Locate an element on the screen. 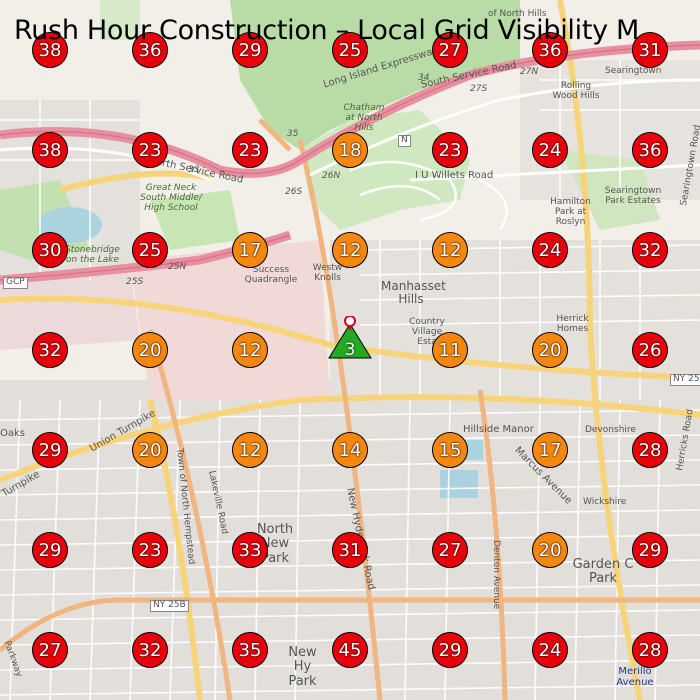 This screenshot has width=700, height=700. label-north-hills: of North Hills is located at coordinates (517, 14).